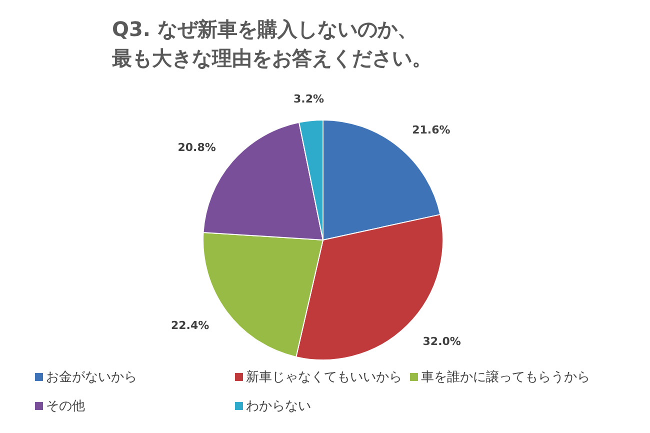  What do you see at coordinates (190, 325) in the screenshot?
I see `data-label: 22.4%` at bounding box center [190, 325].